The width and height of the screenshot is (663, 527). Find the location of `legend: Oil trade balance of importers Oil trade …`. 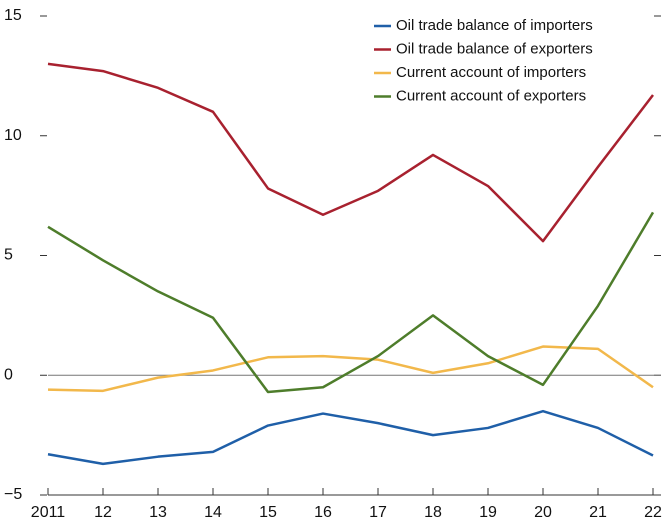

legend: Oil trade balance of importers Oil trade … is located at coordinates (483, 60).